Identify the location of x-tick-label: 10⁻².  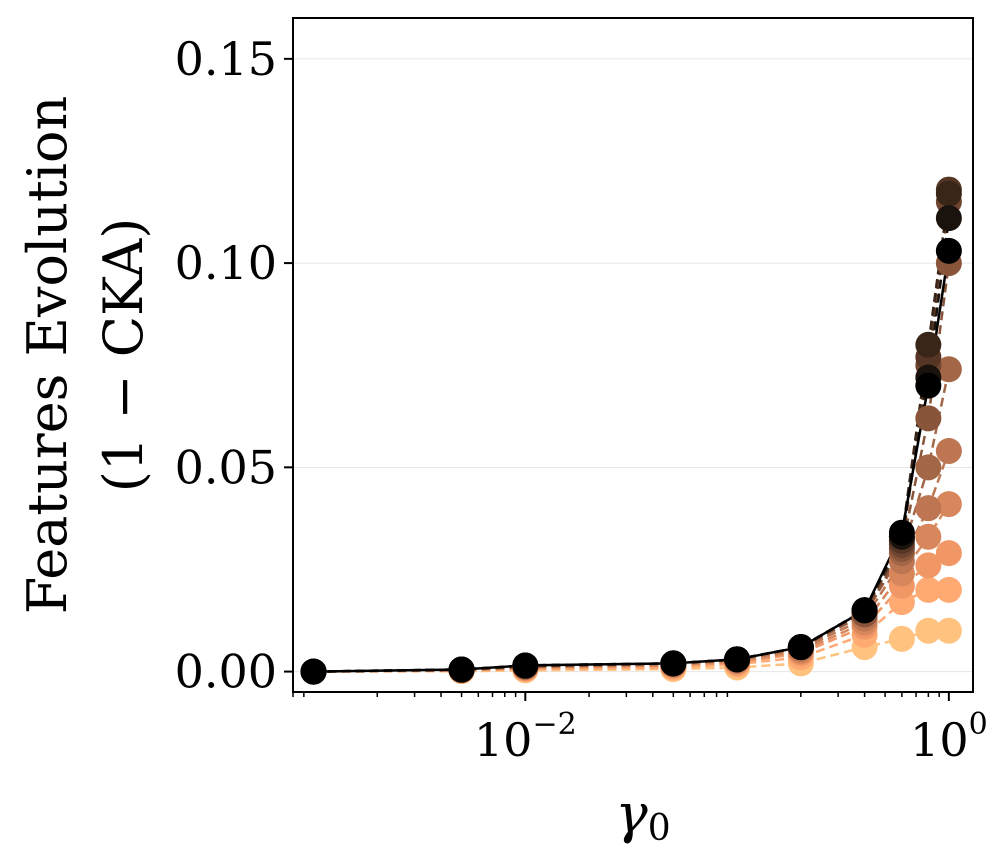
(525, 737).